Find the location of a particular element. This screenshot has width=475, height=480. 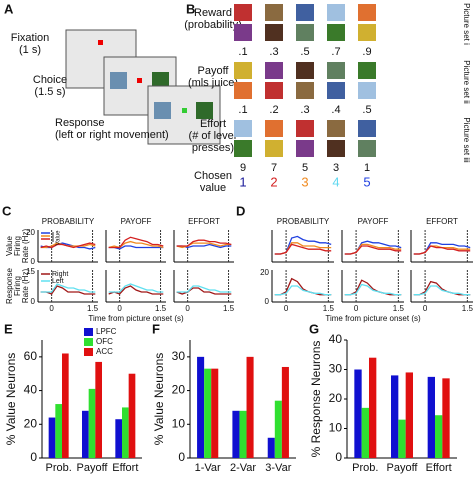

panel-label: A is located at coordinates (9, 8).